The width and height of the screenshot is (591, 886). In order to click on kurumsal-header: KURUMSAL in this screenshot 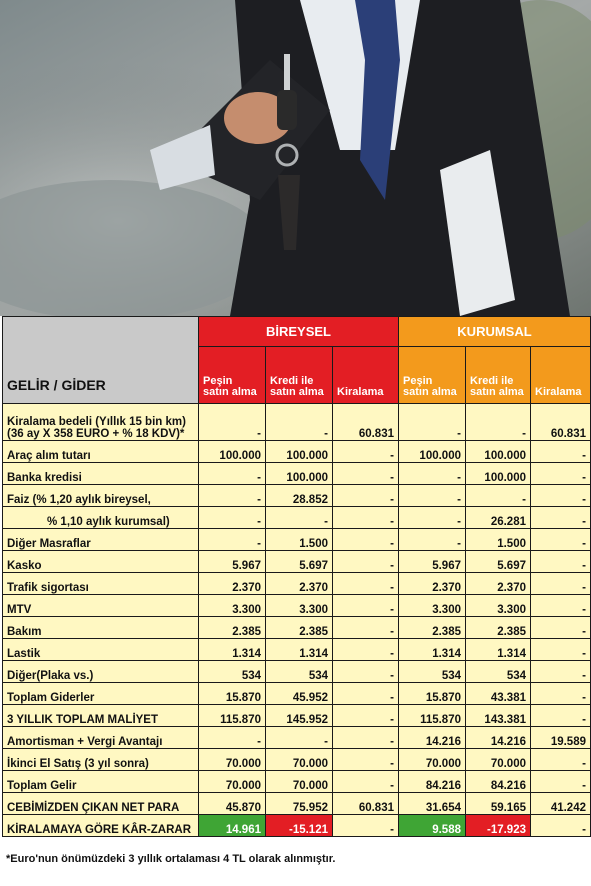, I will do `click(494, 331)`.